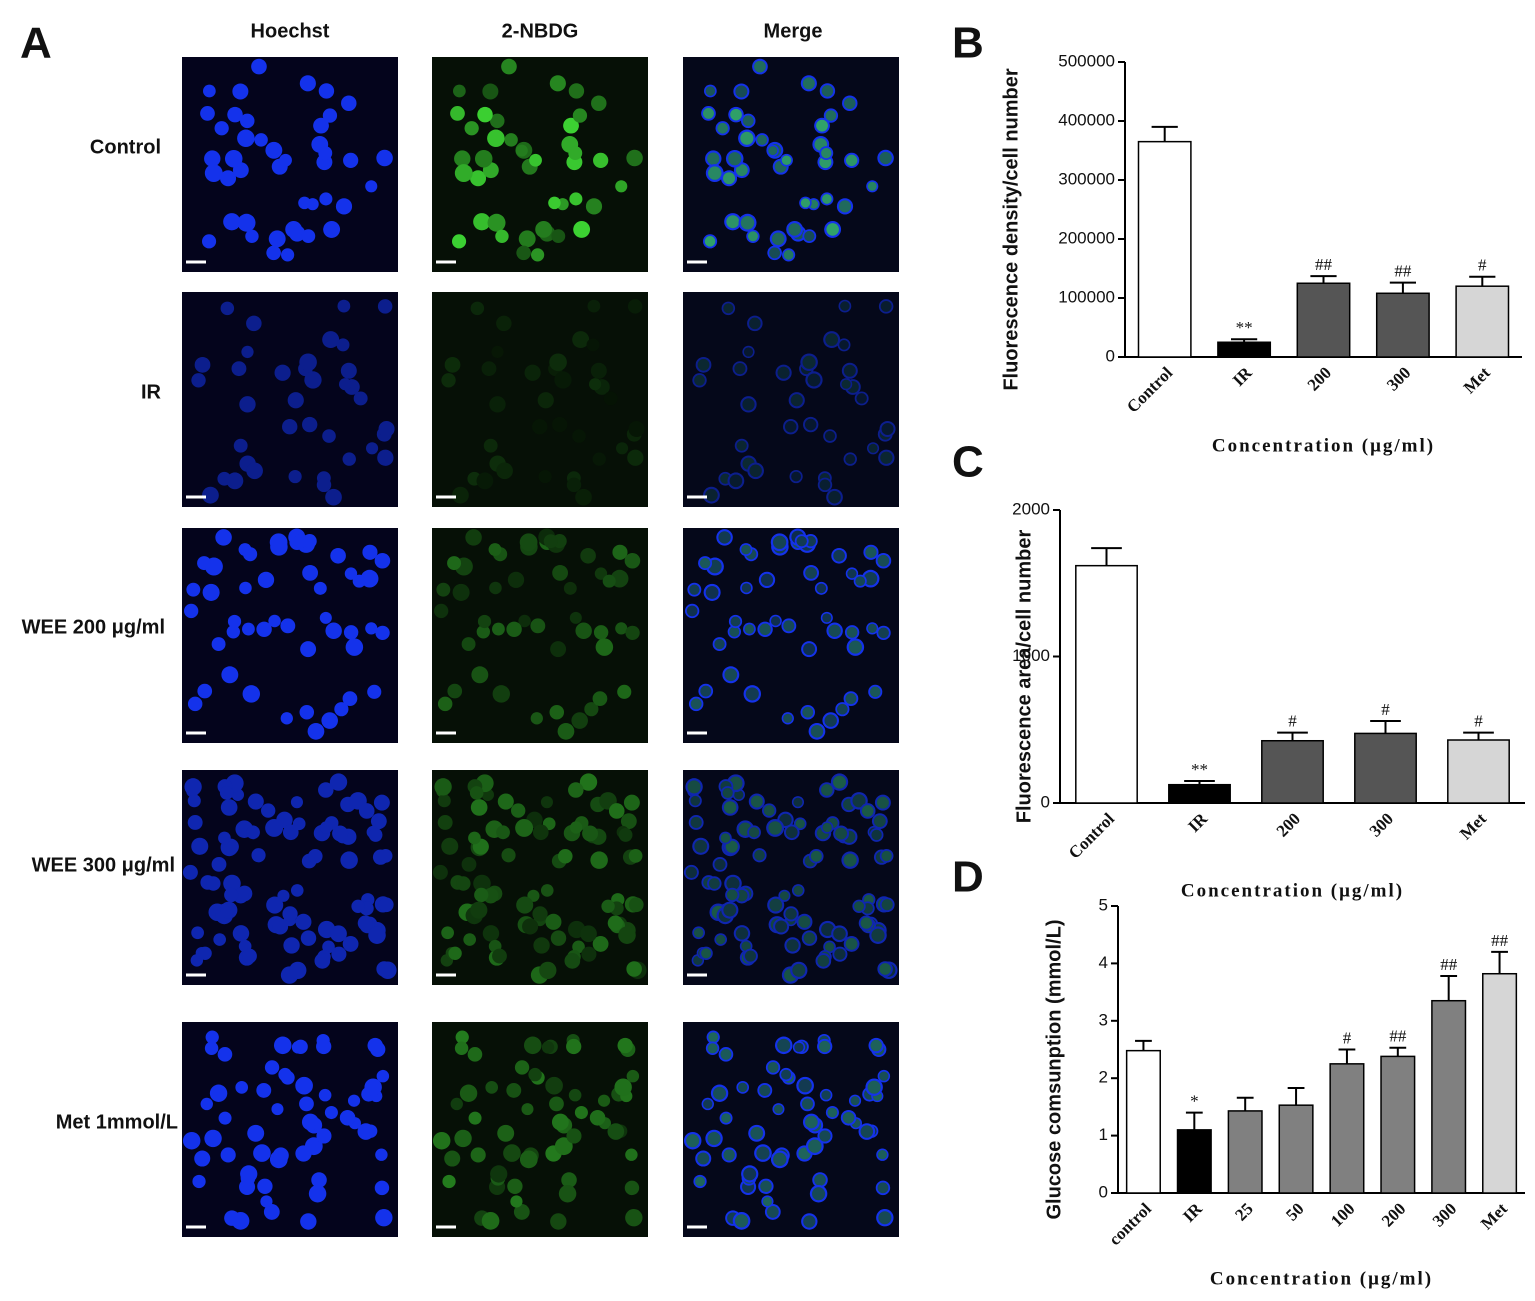 The height and width of the screenshot is (1301, 1535). I want to click on row-label: IR, so click(151, 392).